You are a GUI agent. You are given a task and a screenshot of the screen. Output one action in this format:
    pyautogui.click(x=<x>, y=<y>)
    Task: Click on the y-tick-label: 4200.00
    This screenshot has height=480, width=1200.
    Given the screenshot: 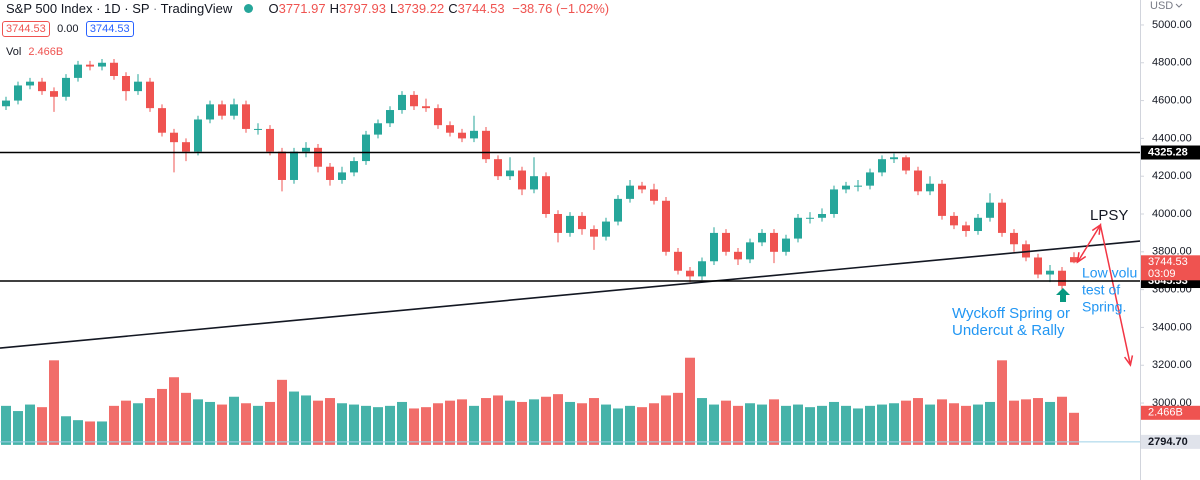 What is the action you would take?
    pyautogui.click(x=1172, y=176)
    